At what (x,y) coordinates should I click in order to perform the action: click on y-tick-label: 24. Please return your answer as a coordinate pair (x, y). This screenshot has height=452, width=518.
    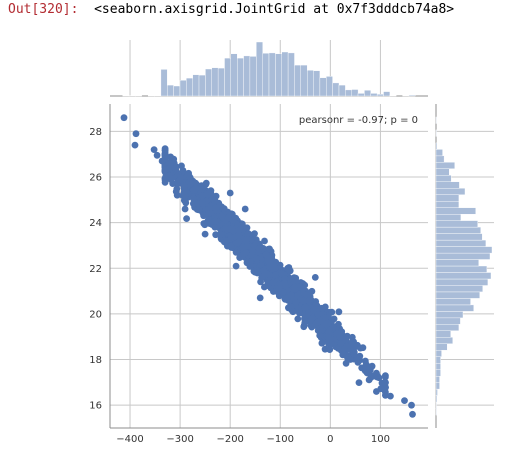
    Looking at the image, I should click on (95, 223).